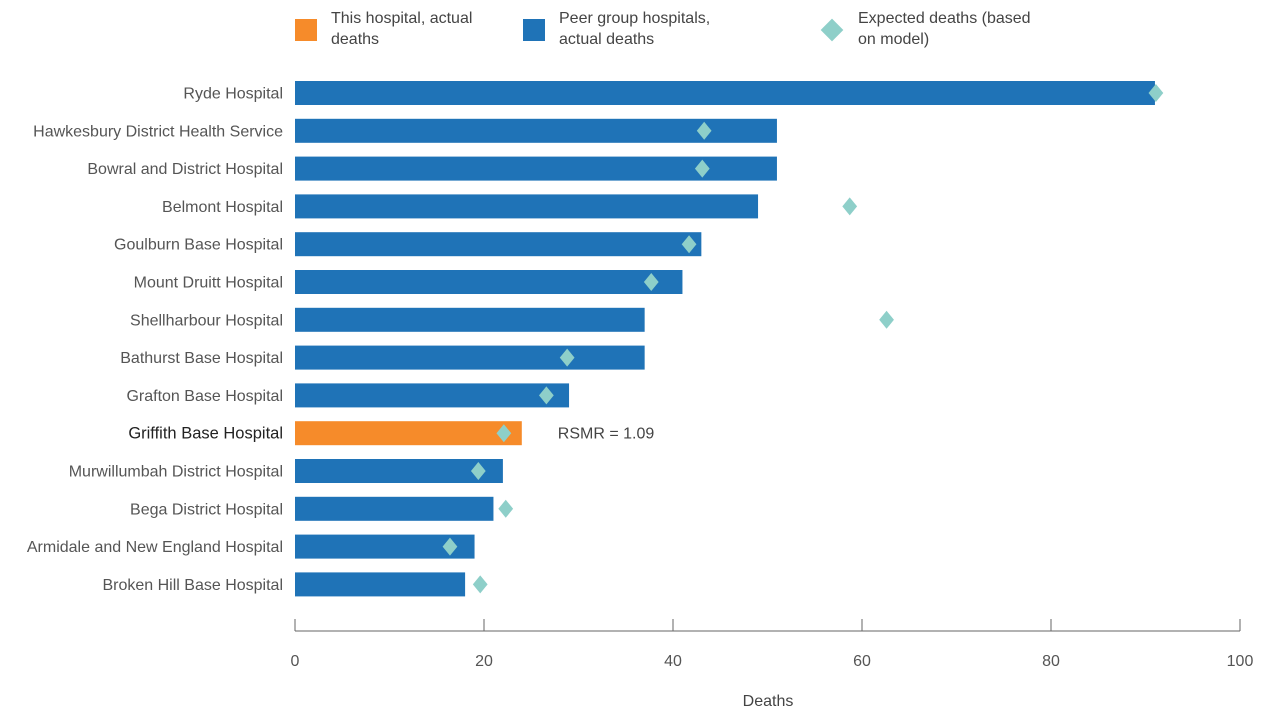  I want to click on legend-item-this-hospital: This hospital, actual deaths, so click(400, 29).